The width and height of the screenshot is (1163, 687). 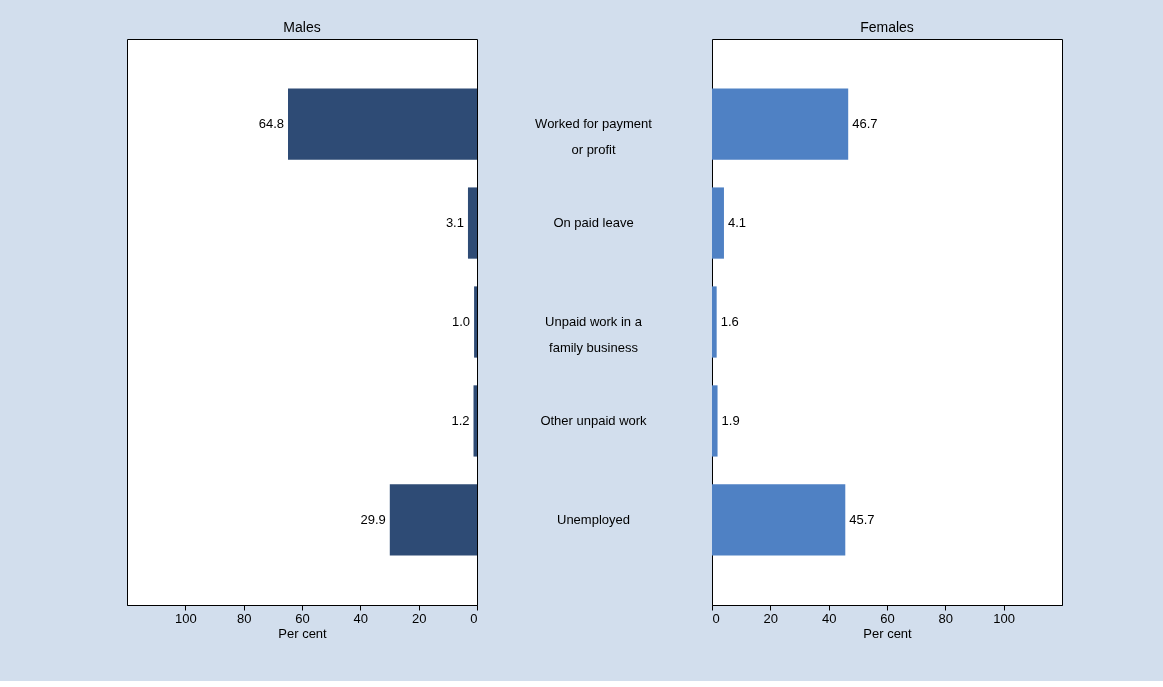 I want to click on data-label: 3.1, so click(x=454, y=223).